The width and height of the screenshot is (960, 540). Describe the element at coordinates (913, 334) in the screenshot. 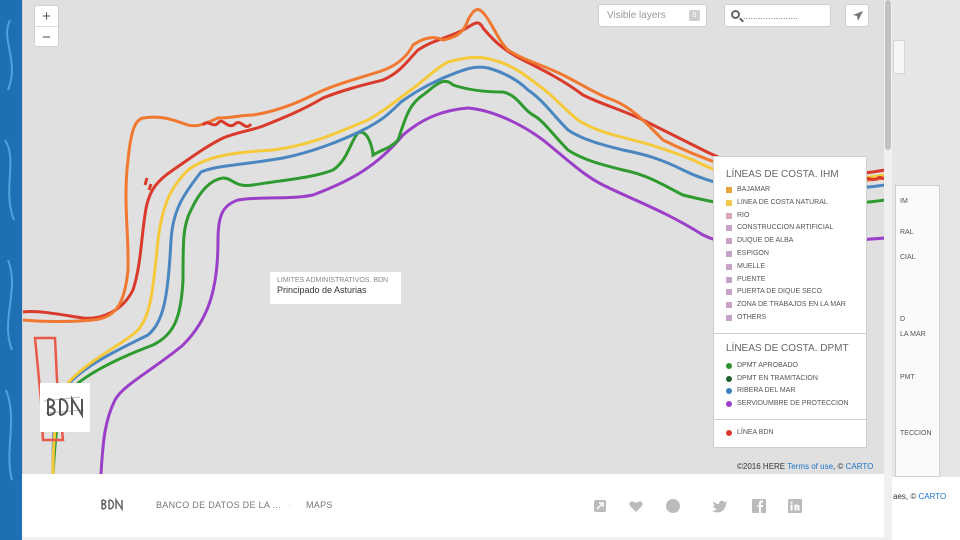

I see `fragment-text: LA MAR` at that location.